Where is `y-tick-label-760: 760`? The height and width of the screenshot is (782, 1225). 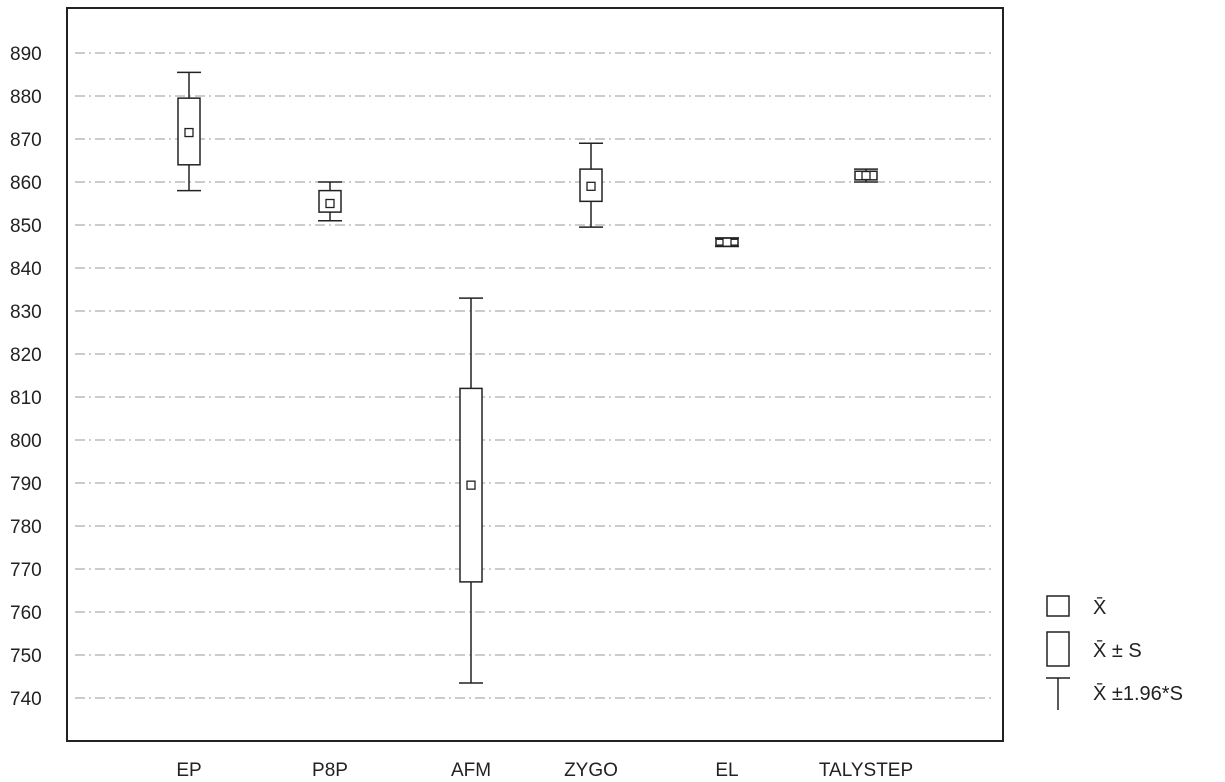 y-tick-label-760: 760 is located at coordinates (26, 613).